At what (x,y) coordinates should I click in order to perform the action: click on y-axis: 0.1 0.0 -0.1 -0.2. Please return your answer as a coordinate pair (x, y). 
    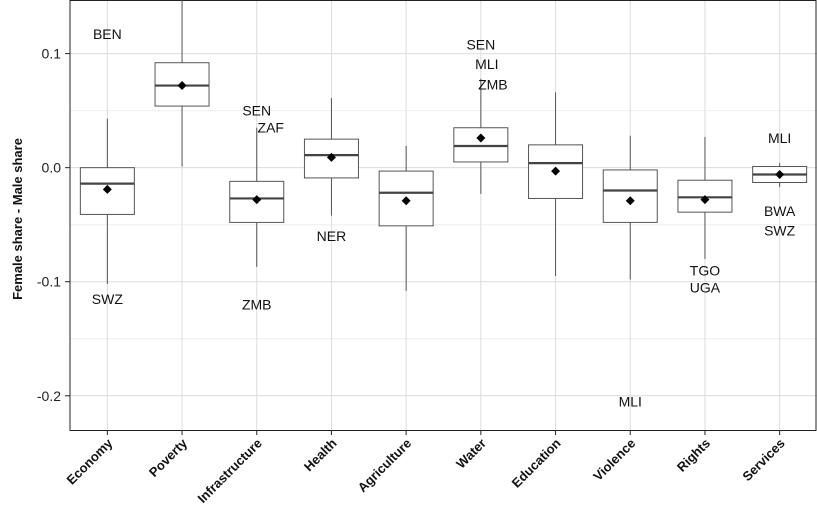
    Looking at the image, I should click on (53, 225).